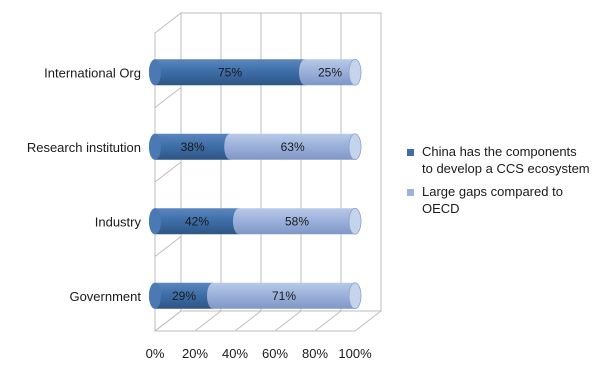  Describe the element at coordinates (92, 72) in the screenshot. I see `category-label: International Org` at that location.